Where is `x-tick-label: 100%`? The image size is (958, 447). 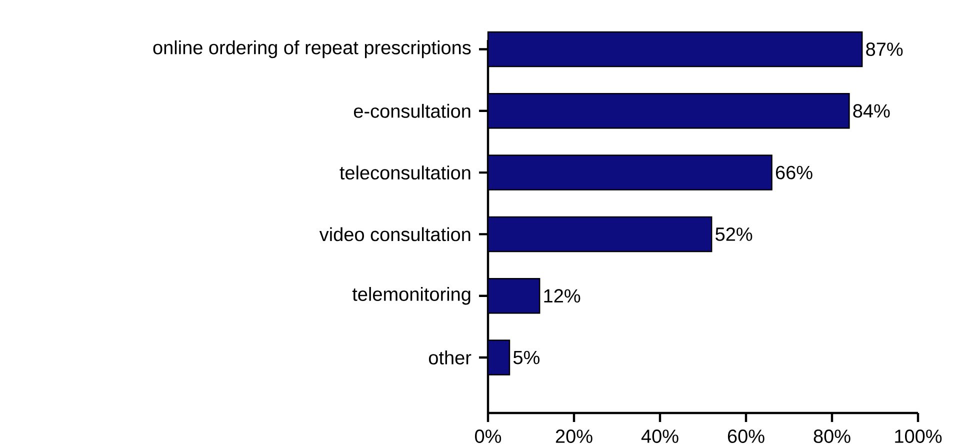 x-tick-label: 100% is located at coordinates (918, 436).